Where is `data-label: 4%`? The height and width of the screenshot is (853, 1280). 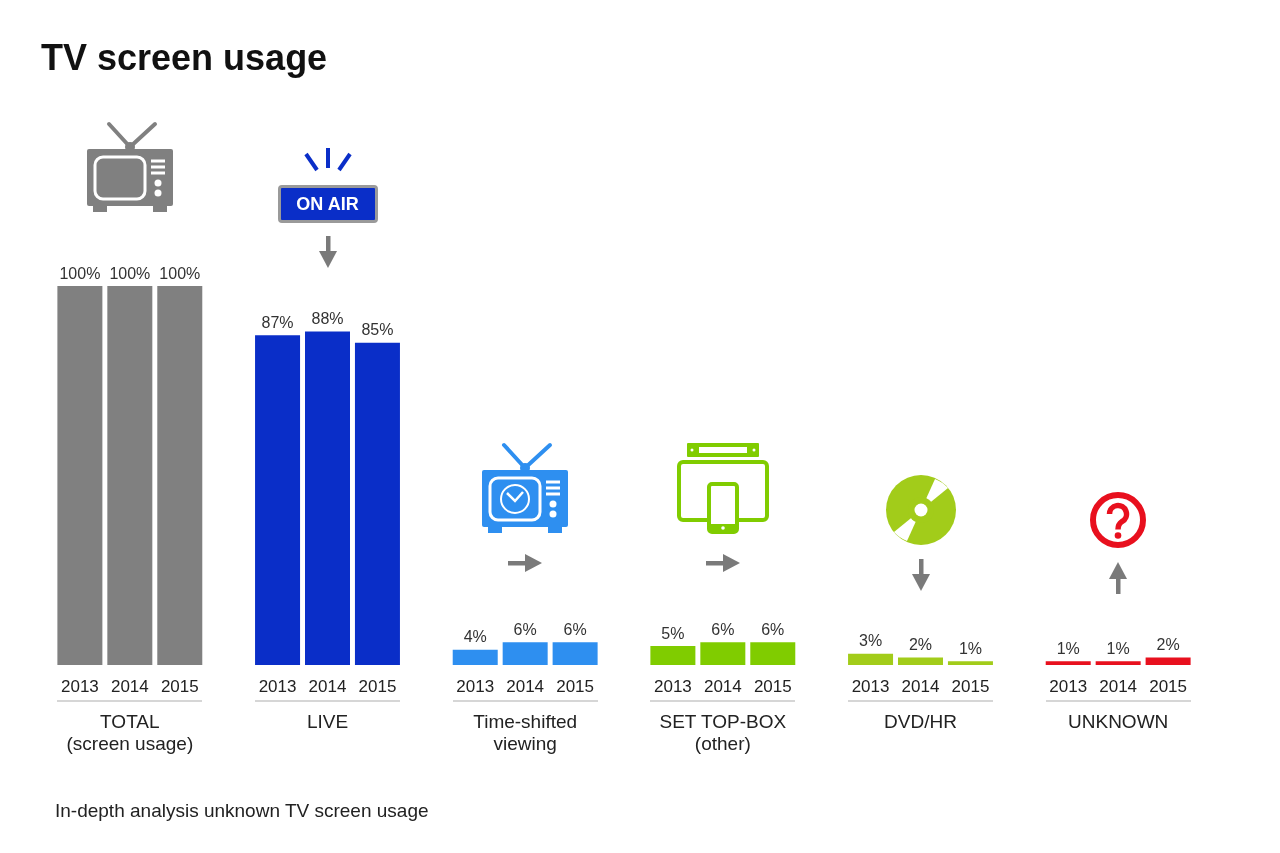
data-label: 4% is located at coordinates (475, 637).